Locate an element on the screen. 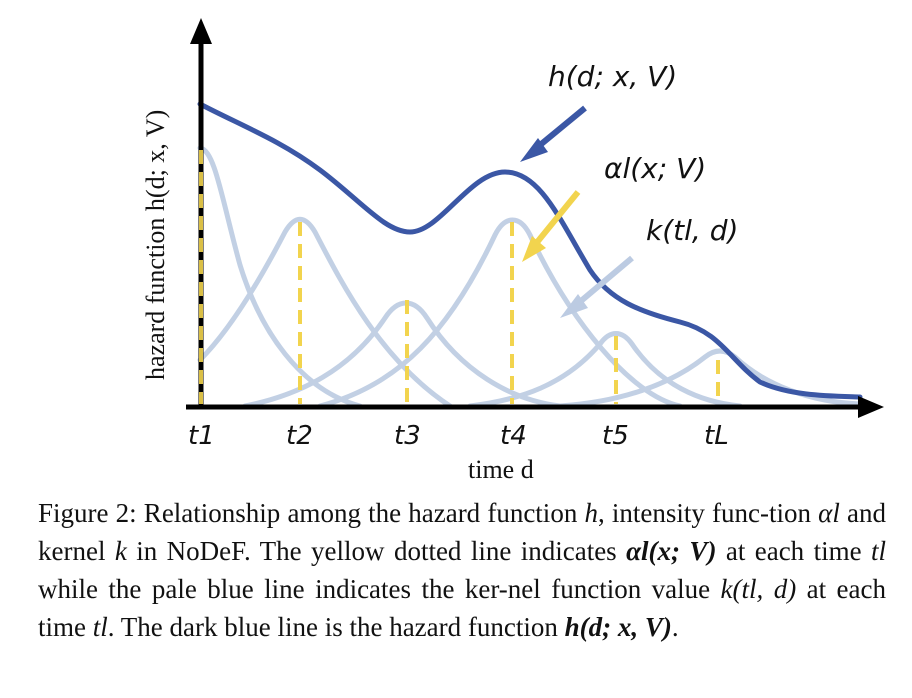 The image size is (912, 698). caption-k: k is located at coordinates (120, 551).